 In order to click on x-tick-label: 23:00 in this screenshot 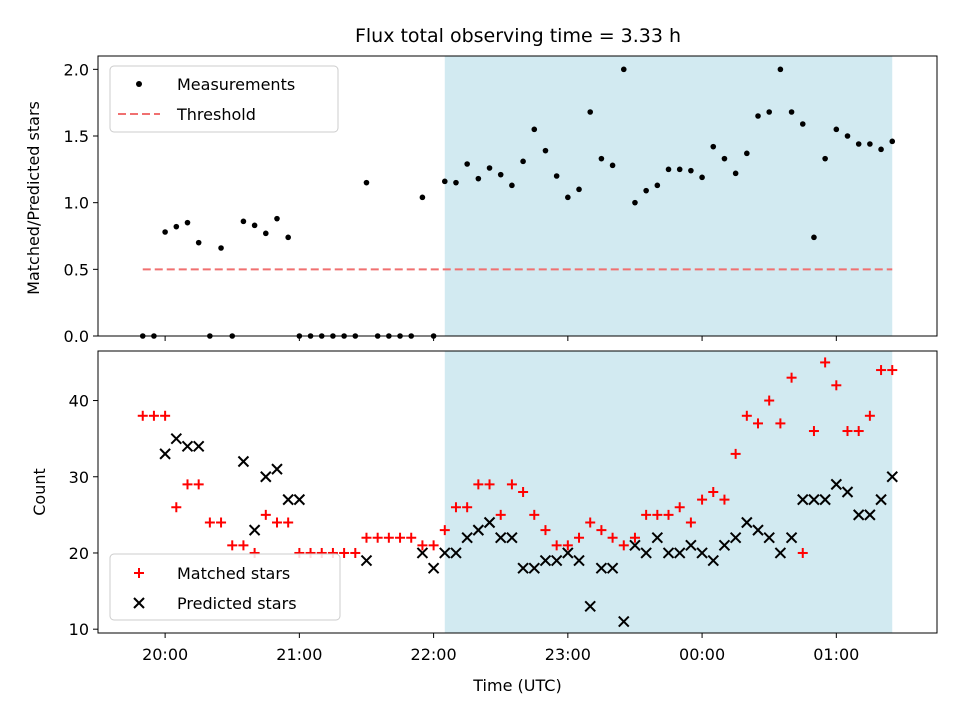, I will do `click(568, 654)`.